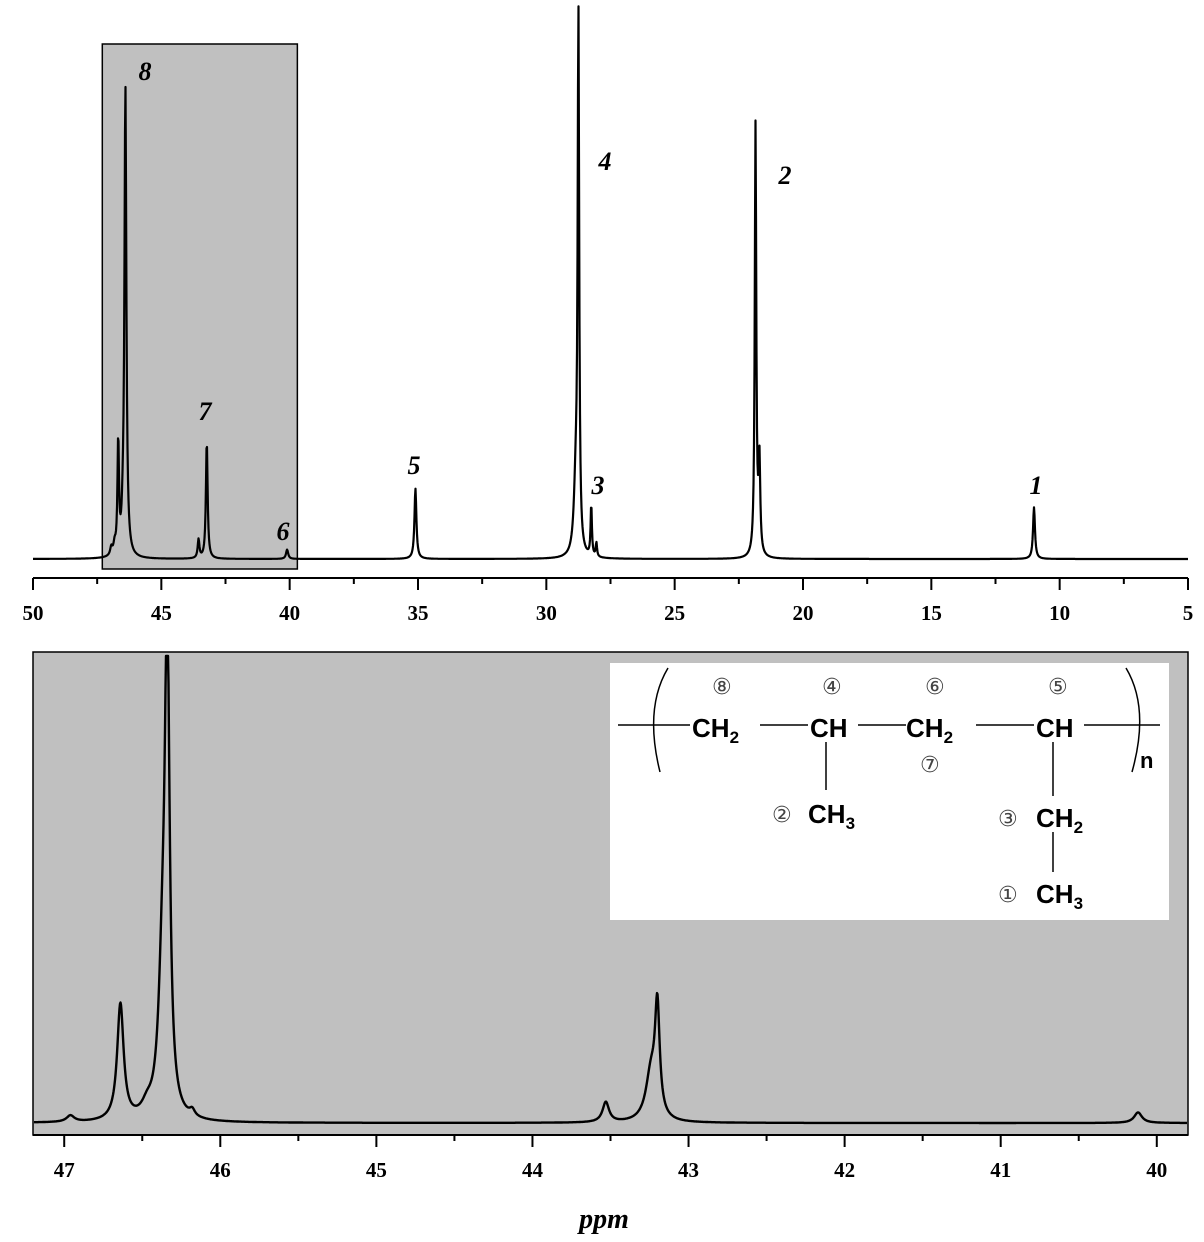  Describe the element at coordinates (660, 720) in the screenshot. I see `left-bracket` at that location.